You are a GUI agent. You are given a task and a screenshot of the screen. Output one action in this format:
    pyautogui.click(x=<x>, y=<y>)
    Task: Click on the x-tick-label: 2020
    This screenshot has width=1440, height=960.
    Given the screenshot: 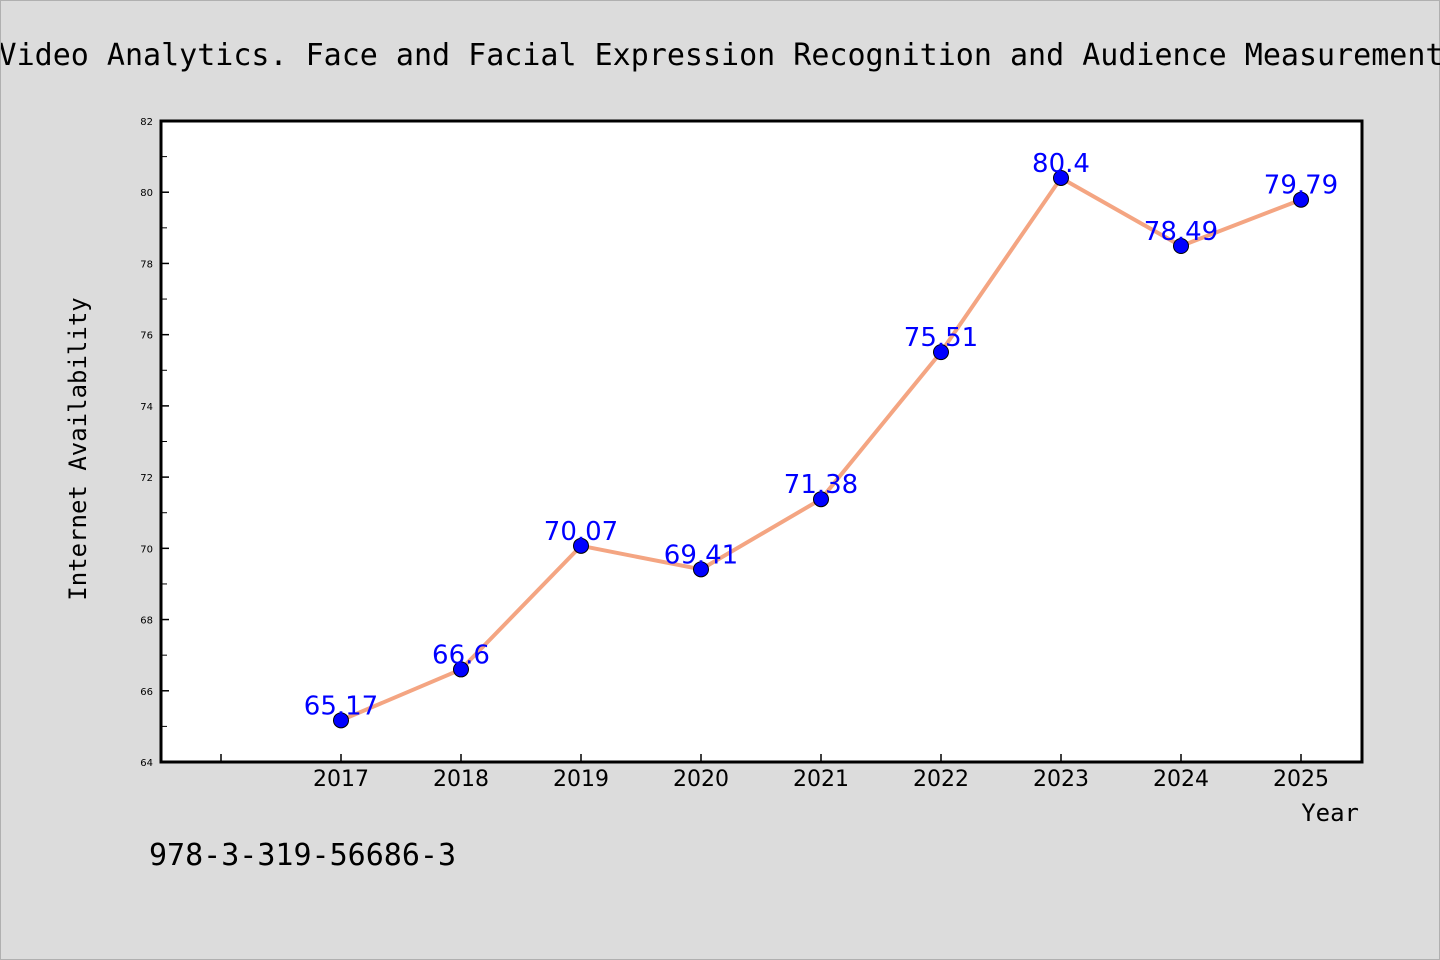 What is the action you would take?
    pyautogui.click(x=701, y=779)
    